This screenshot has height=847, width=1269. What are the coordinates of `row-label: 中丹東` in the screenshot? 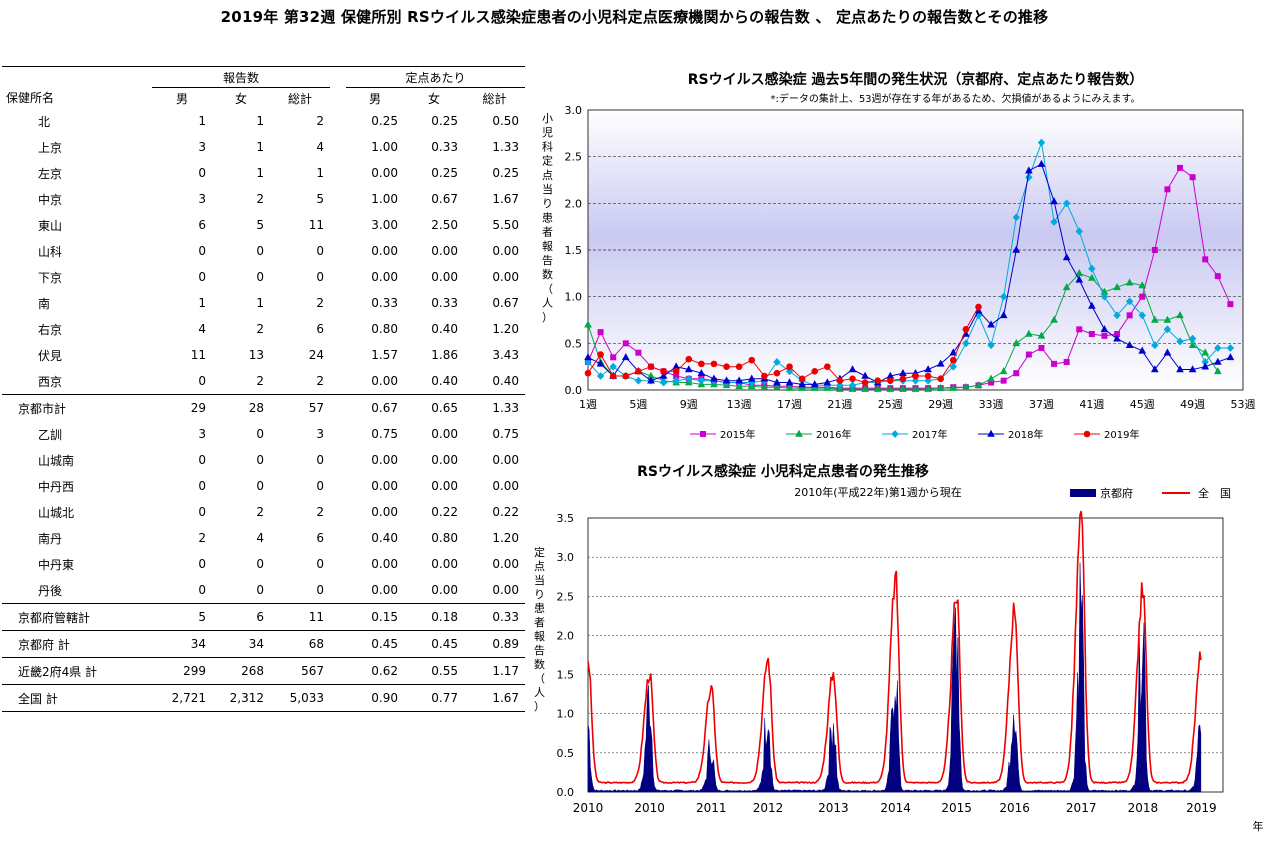 It's located at (56, 564).